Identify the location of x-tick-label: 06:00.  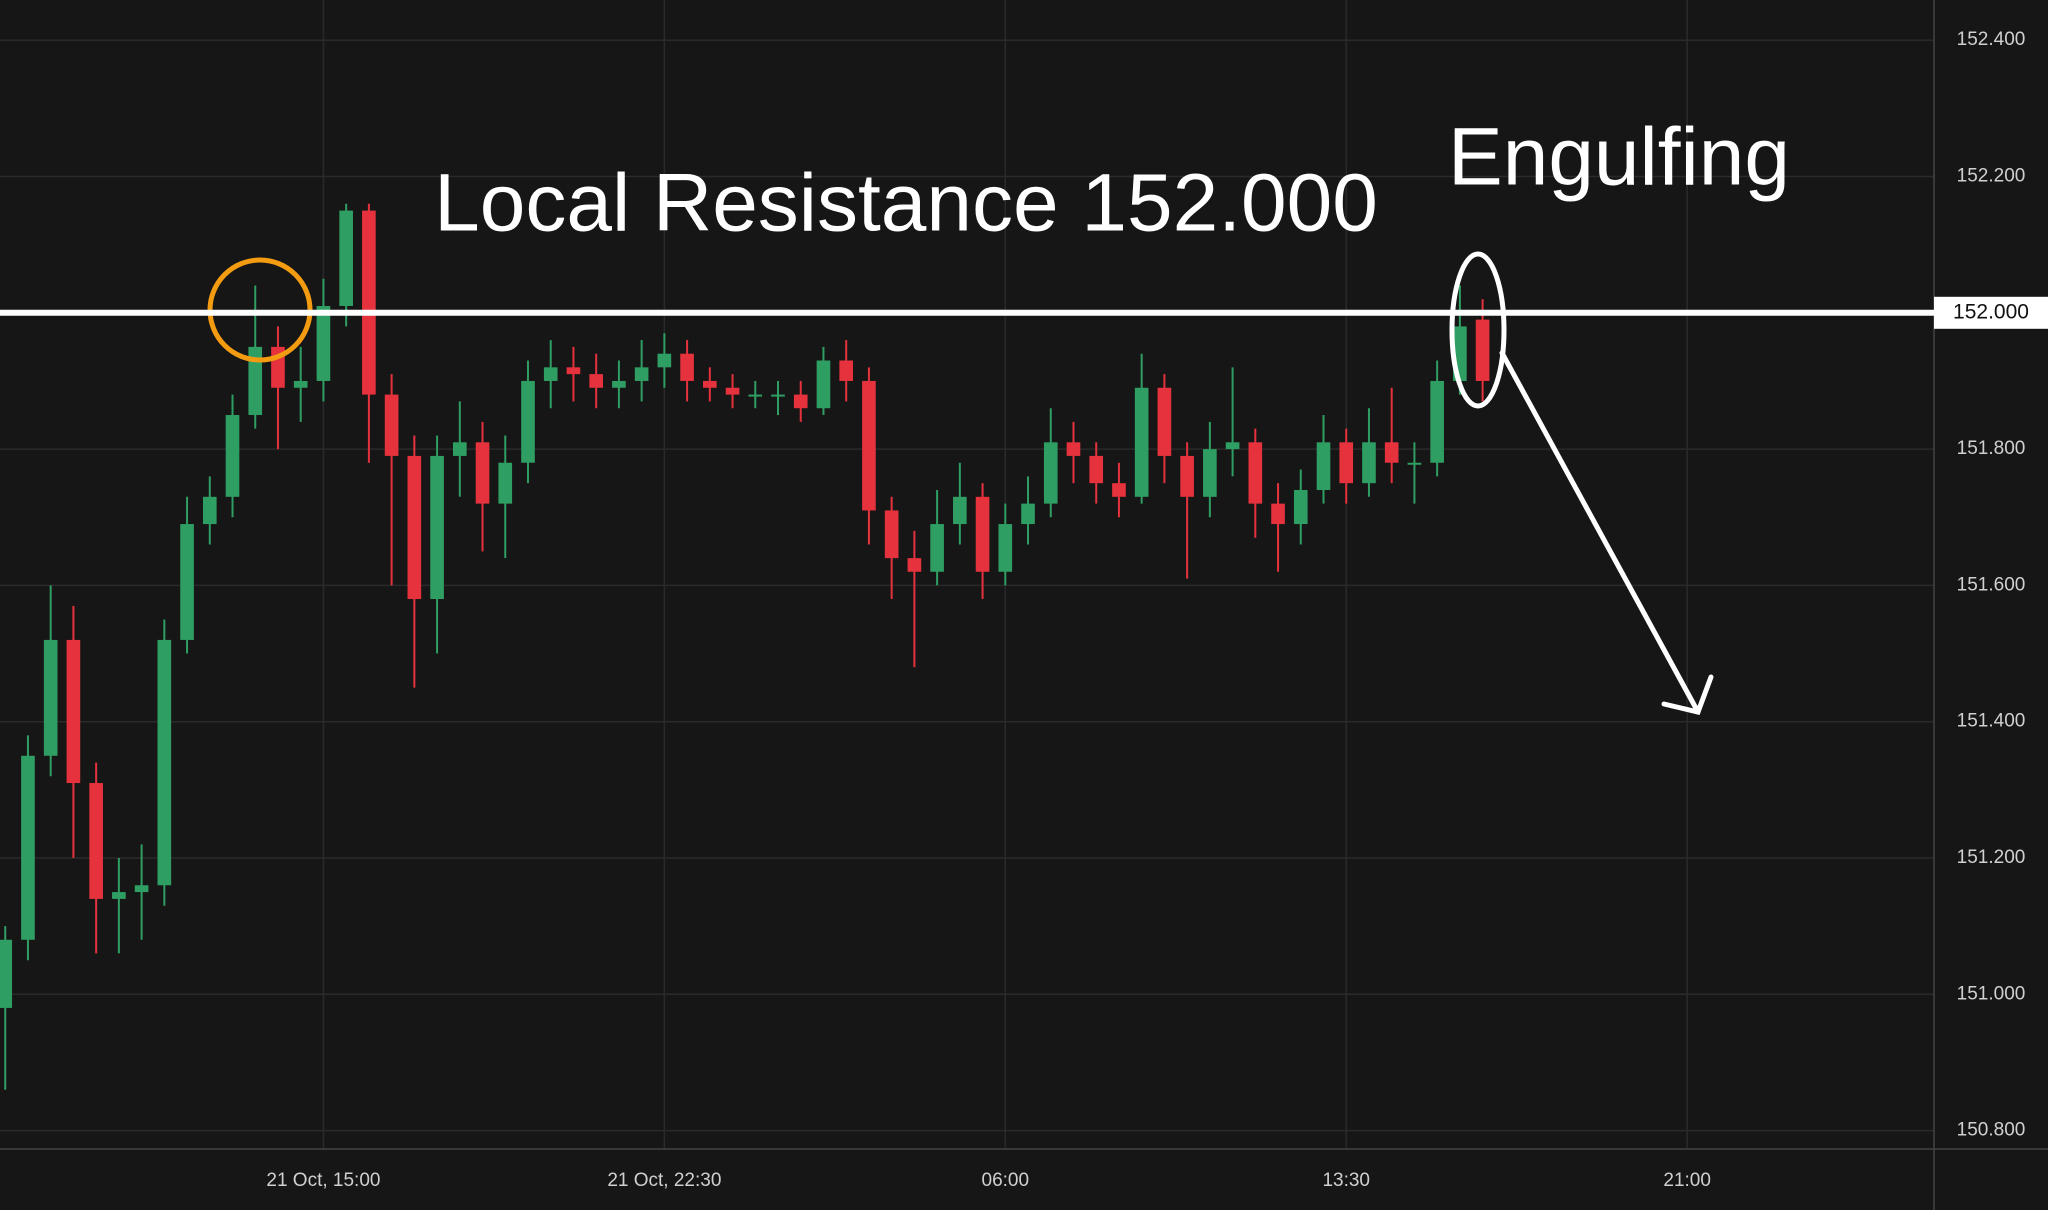
(1006, 1180).